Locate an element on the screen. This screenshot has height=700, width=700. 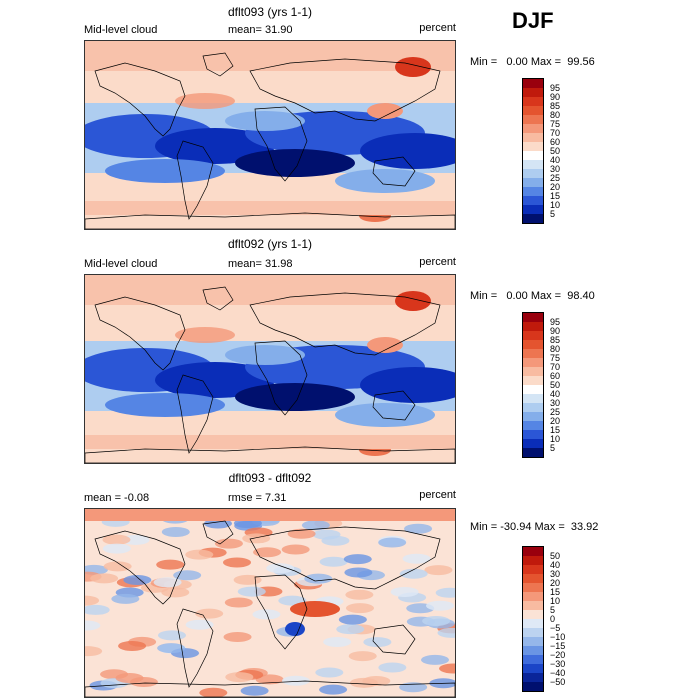
season-label: DJF is located at coordinates (533, 20).